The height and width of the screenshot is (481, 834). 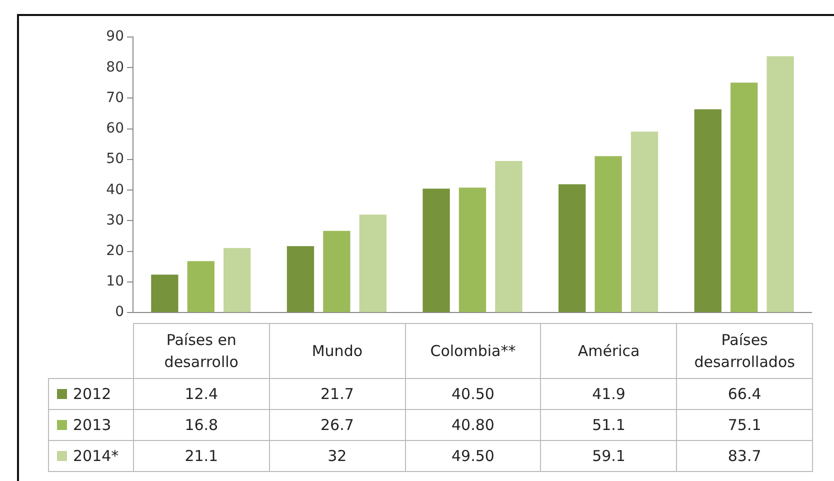 I want to click on y-tick-label: 10, so click(x=115, y=282).